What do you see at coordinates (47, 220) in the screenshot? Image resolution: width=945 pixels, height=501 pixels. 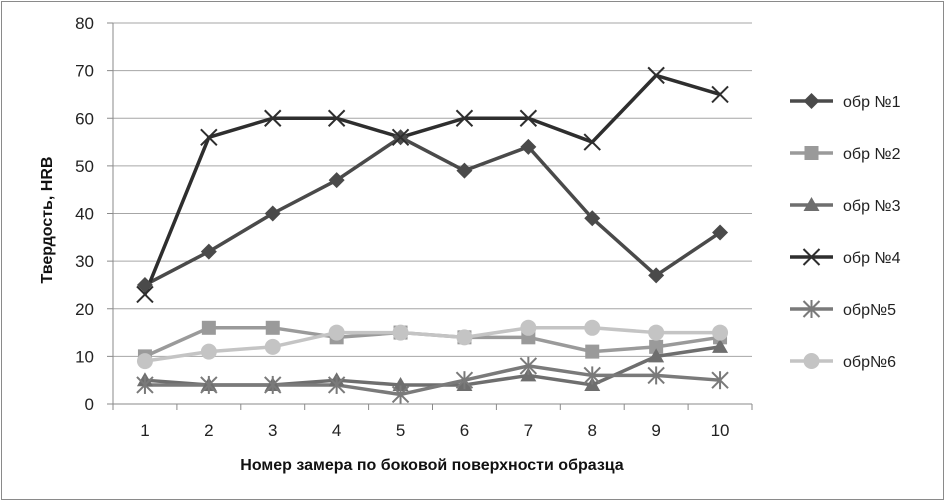 I see `y-axis-title: Твердость, HRB` at bounding box center [47, 220].